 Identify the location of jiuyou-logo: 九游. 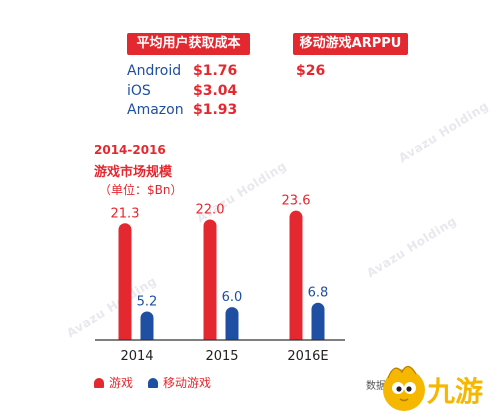
(433, 388).